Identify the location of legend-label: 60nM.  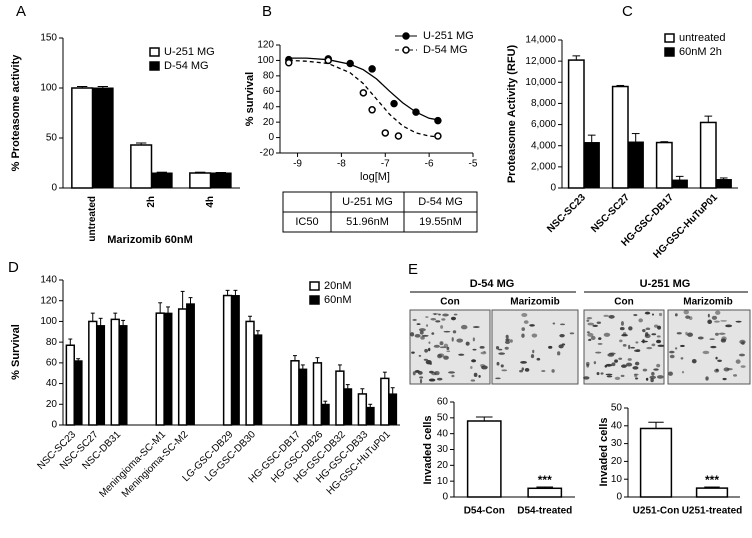
(338, 300).